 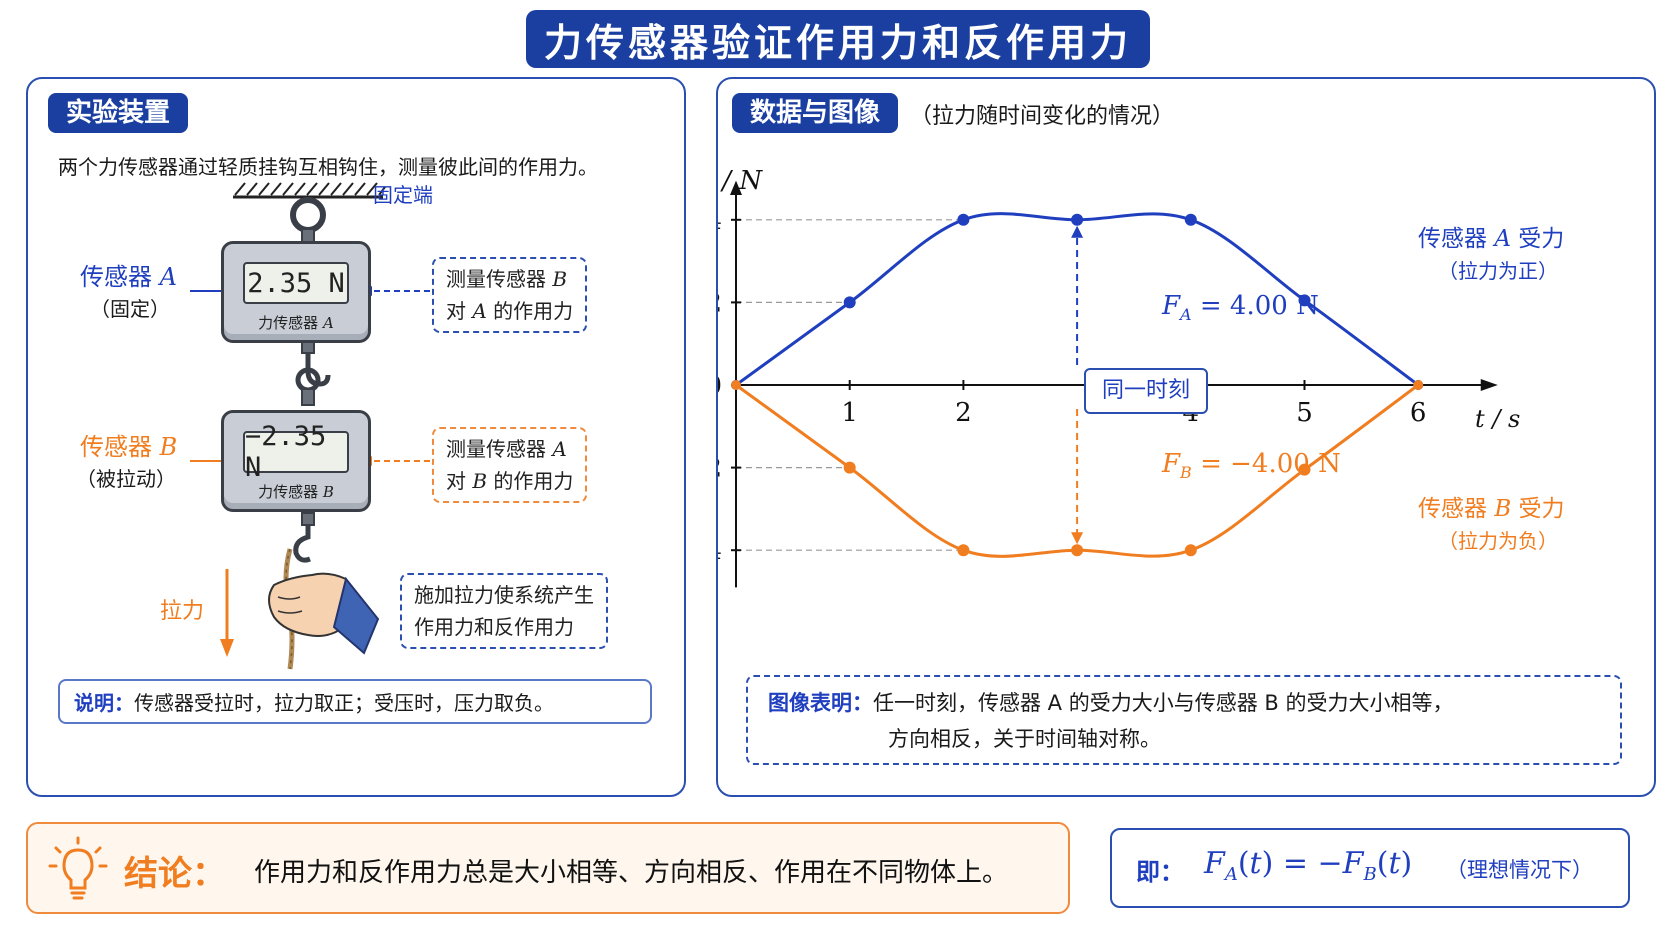 I want to click on data-subtitle: （拉力随时间变化的情况）, so click(x=1042, y=116).